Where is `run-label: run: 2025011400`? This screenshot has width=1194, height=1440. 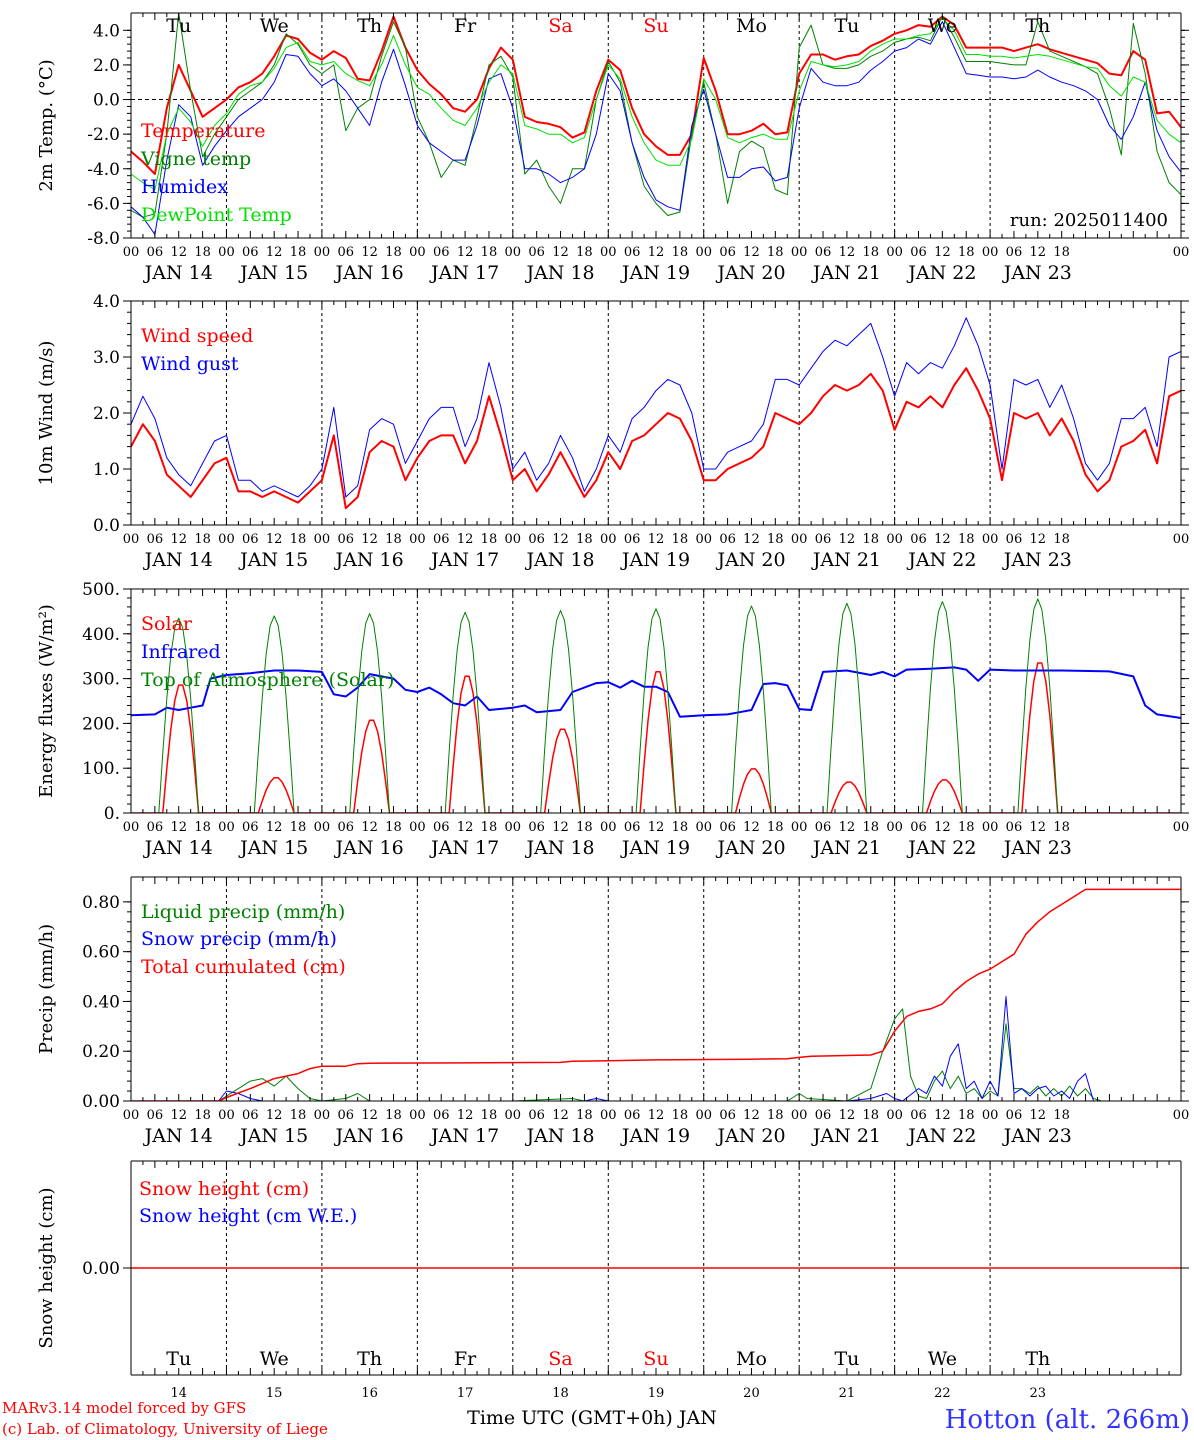
run-label: run: 2025011400 is located at coordinates (1089, 220).